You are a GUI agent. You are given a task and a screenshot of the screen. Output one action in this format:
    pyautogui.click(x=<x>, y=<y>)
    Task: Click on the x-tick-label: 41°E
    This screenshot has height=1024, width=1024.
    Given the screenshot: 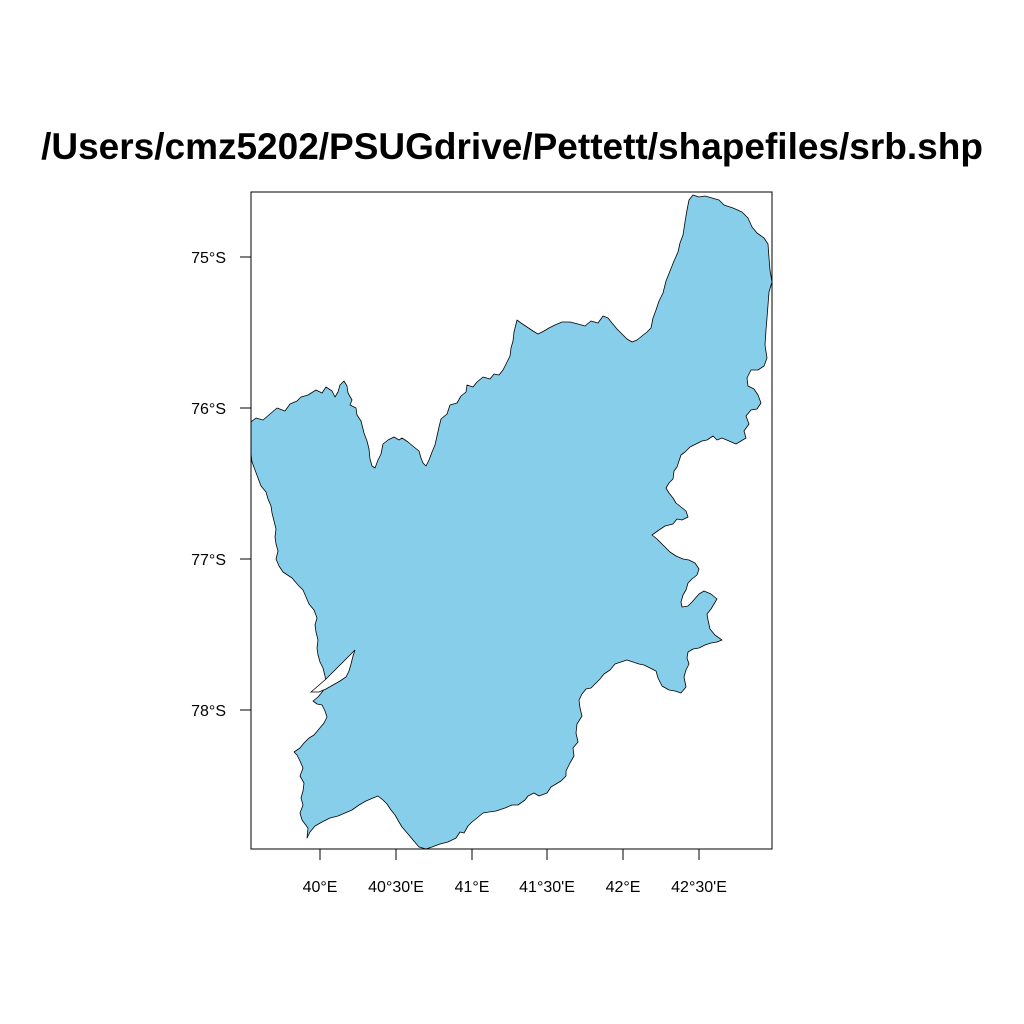 What is the action you would take?
    pyautogui.click(x=472, y=887)
    